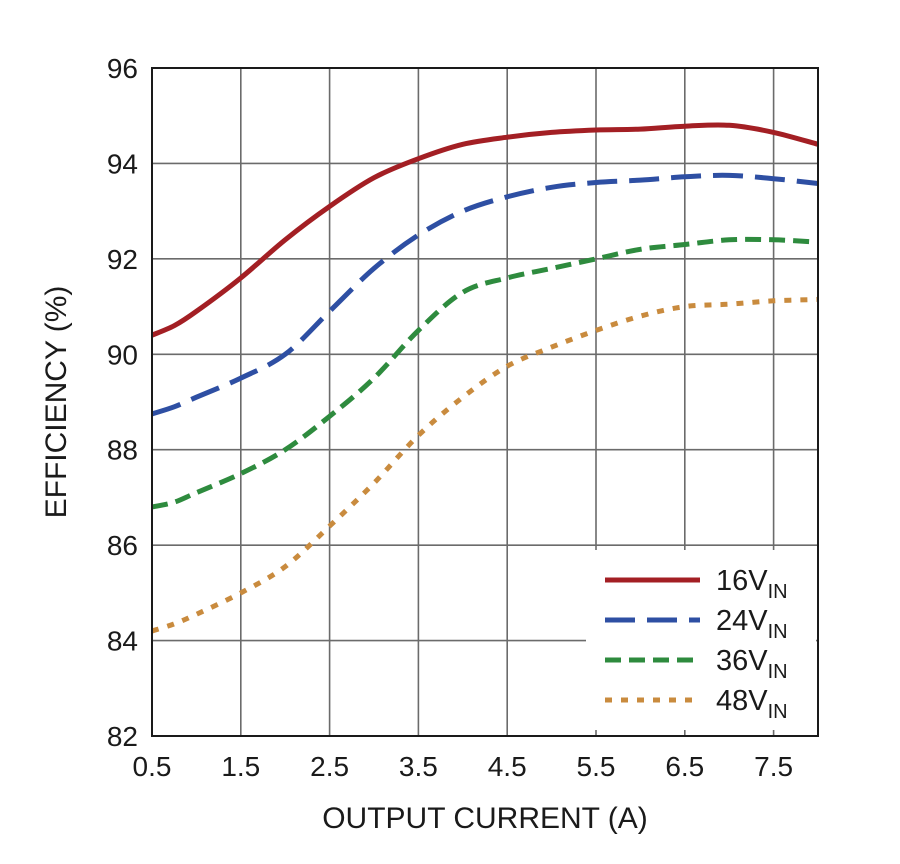  I want to click on legend-label: 48VIN, so click(752, 704).